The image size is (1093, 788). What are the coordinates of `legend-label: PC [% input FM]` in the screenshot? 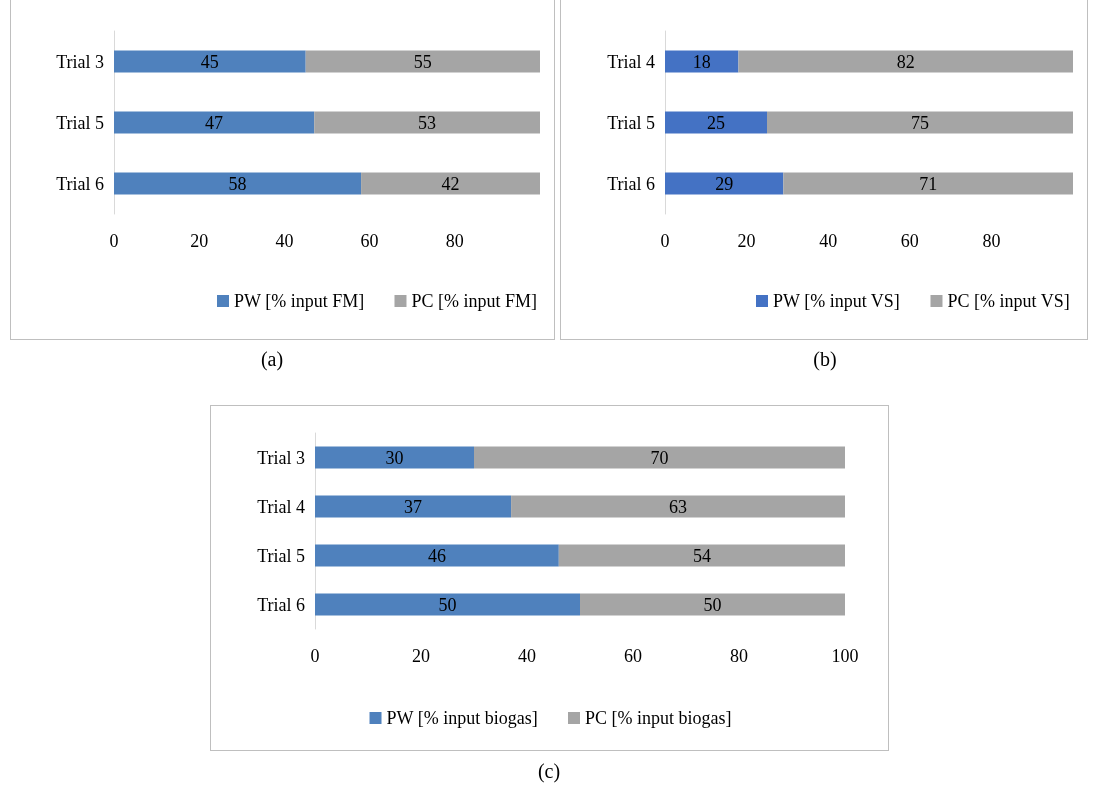 It's located at (474, 301).